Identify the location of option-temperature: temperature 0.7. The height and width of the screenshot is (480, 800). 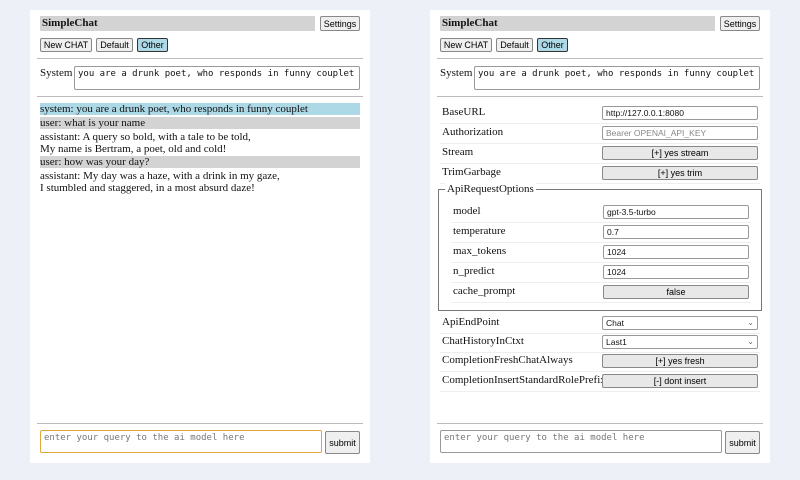
(601, 232).